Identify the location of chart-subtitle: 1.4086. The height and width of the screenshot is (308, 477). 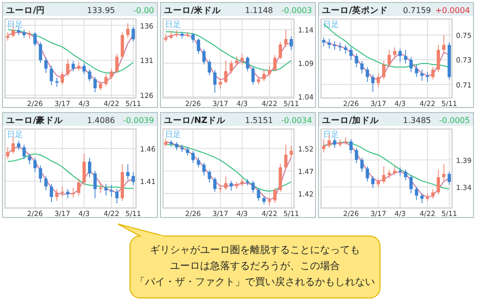
(101, 120).